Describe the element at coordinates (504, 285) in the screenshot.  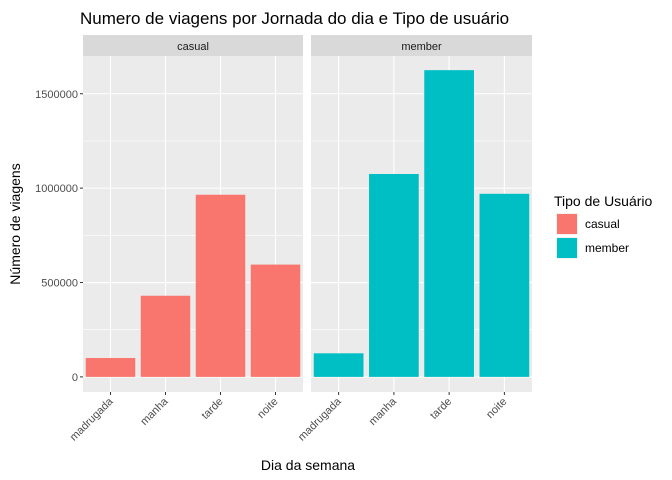
I see `bar-member-noite` at that location.